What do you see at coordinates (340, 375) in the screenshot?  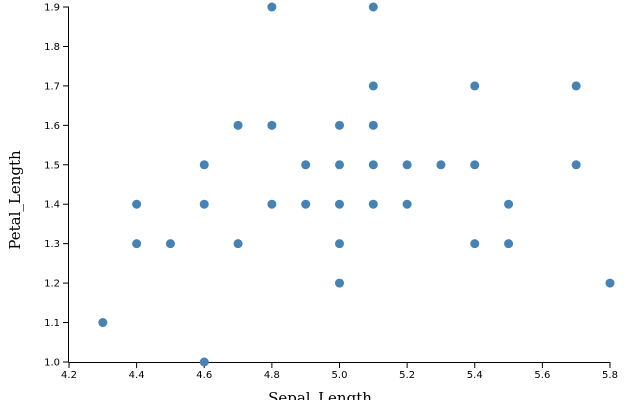 I see `x-tick-label: 5.0` at bounding box center [340, 375].